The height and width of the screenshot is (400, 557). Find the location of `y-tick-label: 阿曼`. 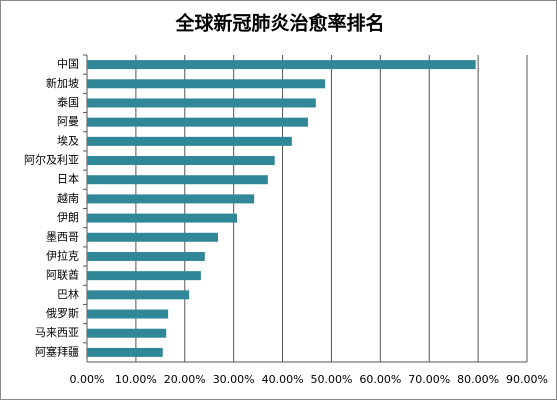

y-tick-label: 阿曼 is located at coordinates (68, 121).